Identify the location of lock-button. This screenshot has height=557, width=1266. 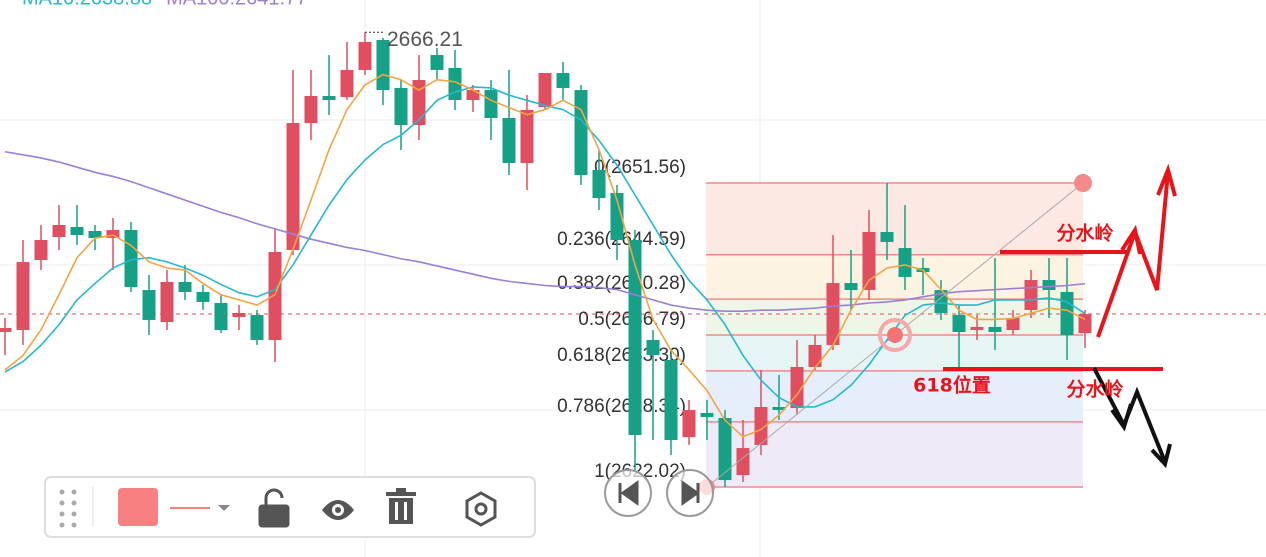
(274, 508).